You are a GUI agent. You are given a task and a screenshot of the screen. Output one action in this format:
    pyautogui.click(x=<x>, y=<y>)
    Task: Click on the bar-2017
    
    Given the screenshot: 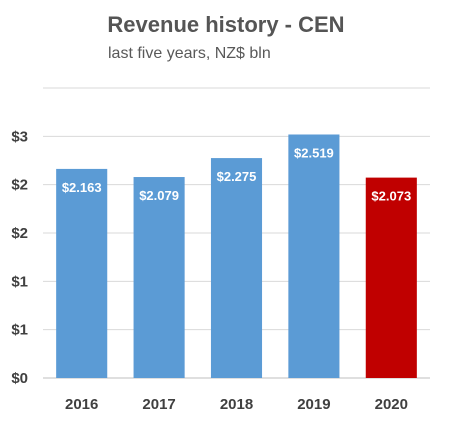 What is the action you would take?
    pyautogui.click(x=159, y=277)
    